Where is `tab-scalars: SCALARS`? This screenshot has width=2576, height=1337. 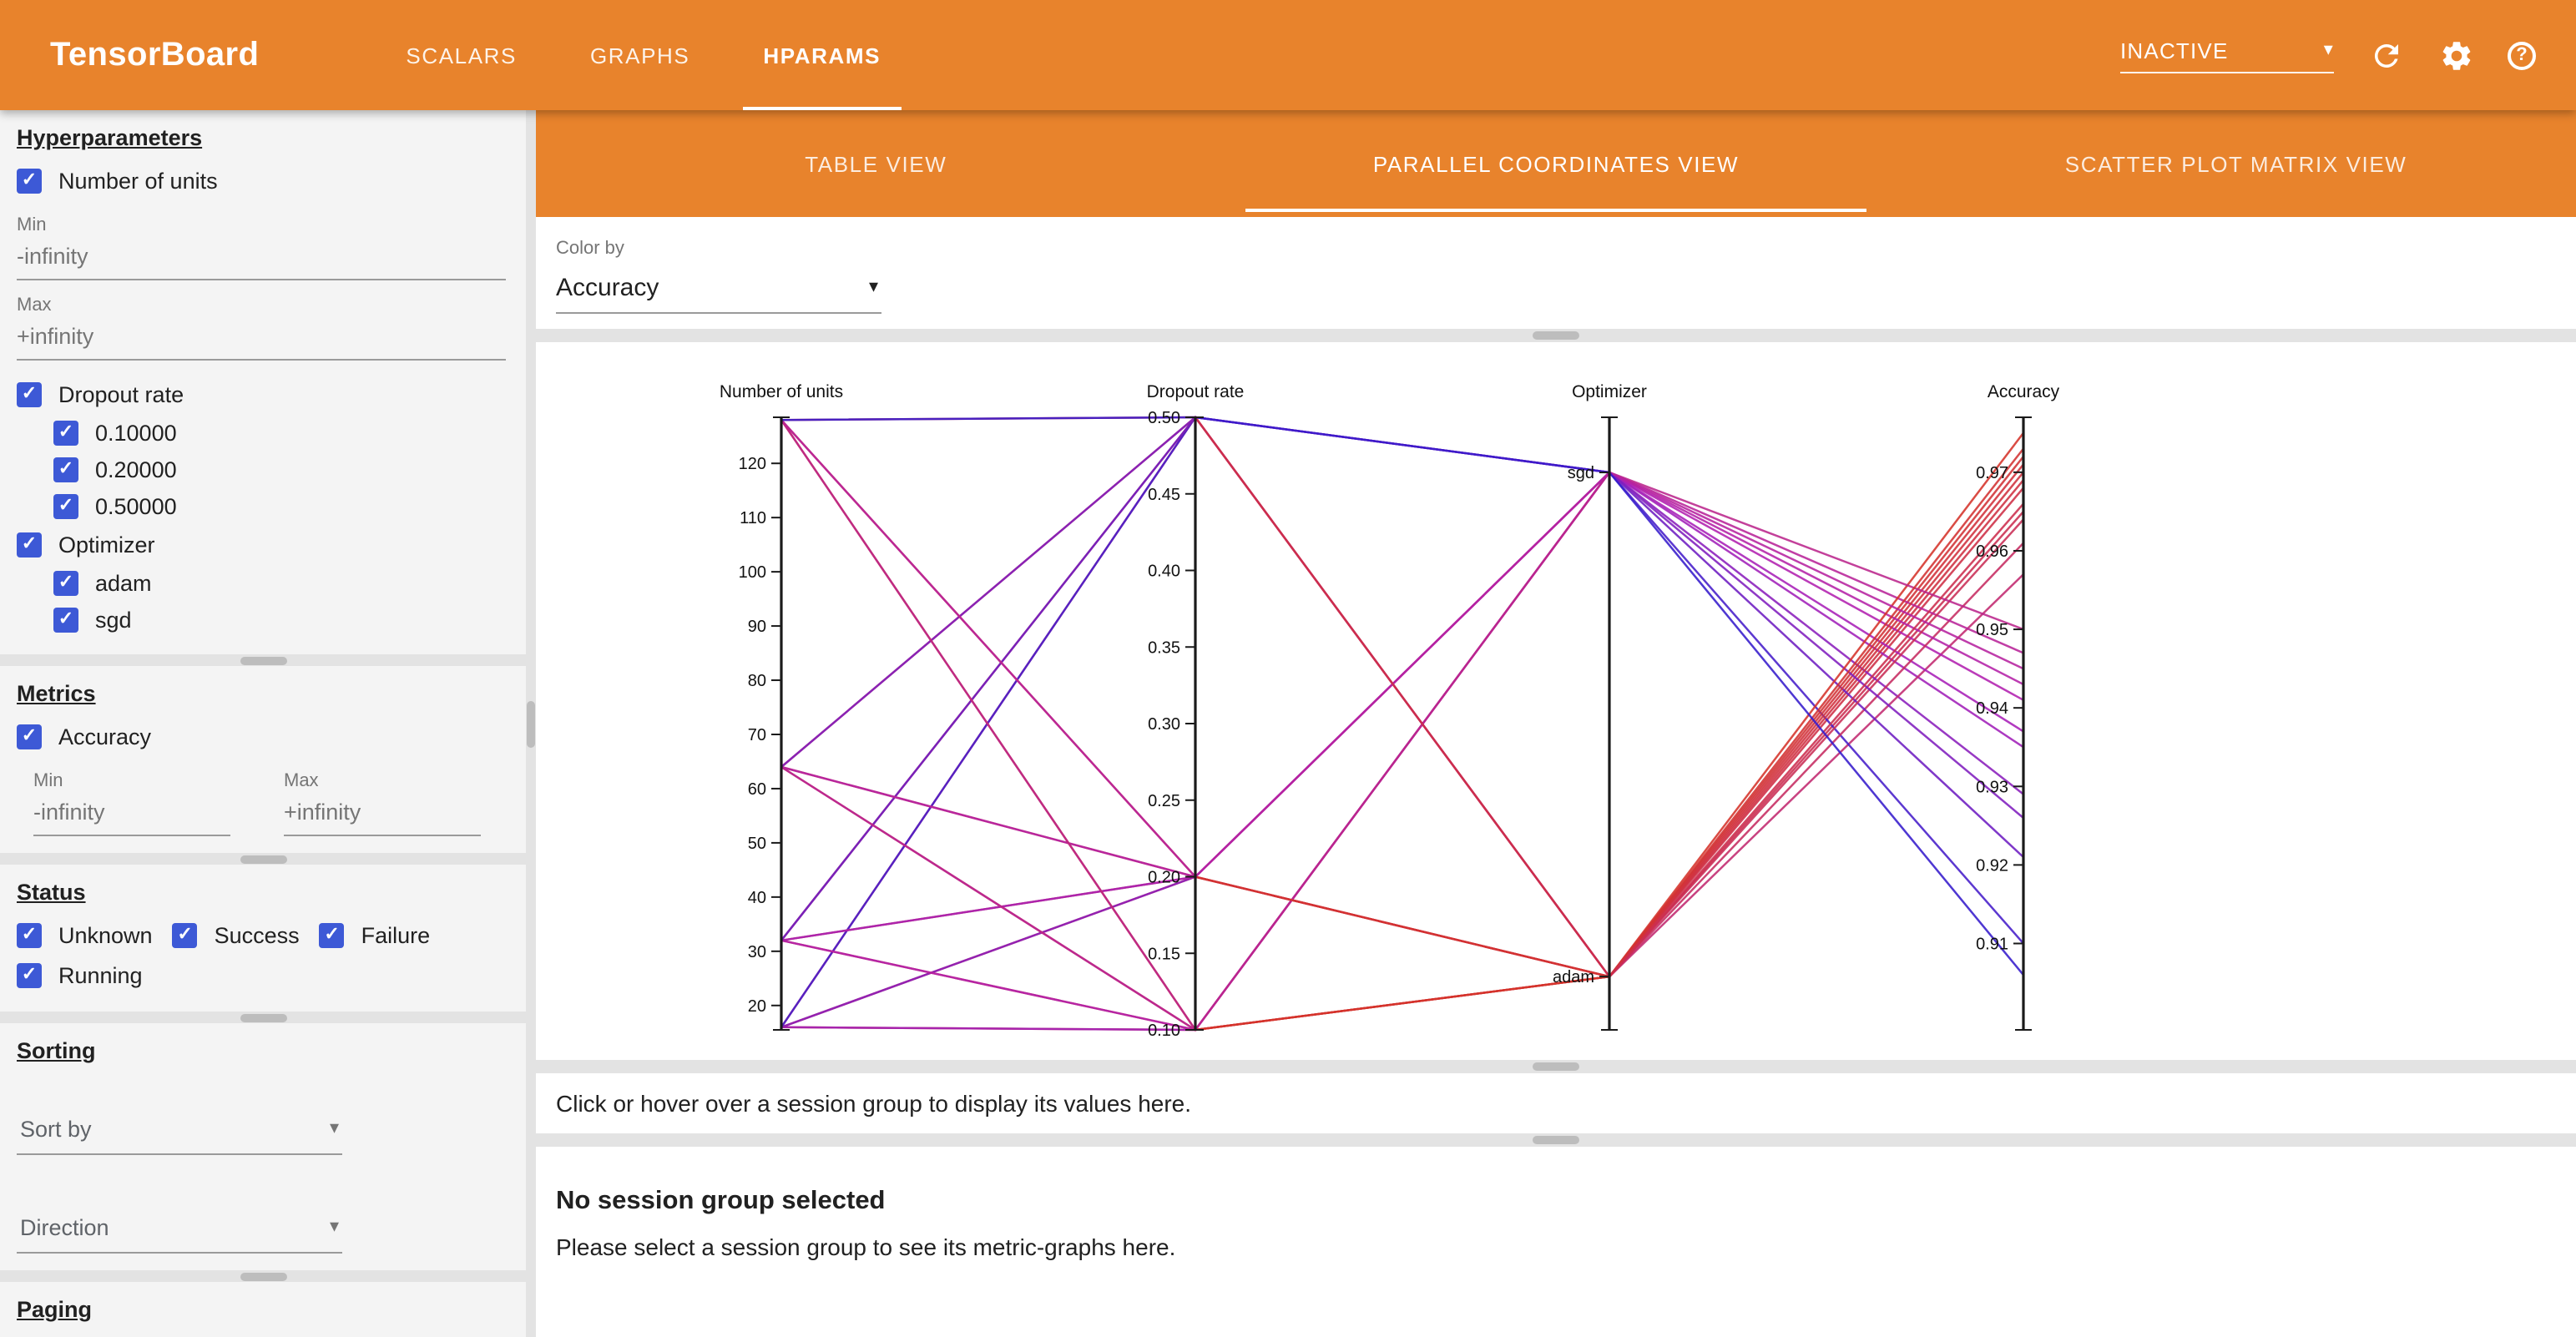 tab-scalars: SCALARS is located at coordinates (461, 55).